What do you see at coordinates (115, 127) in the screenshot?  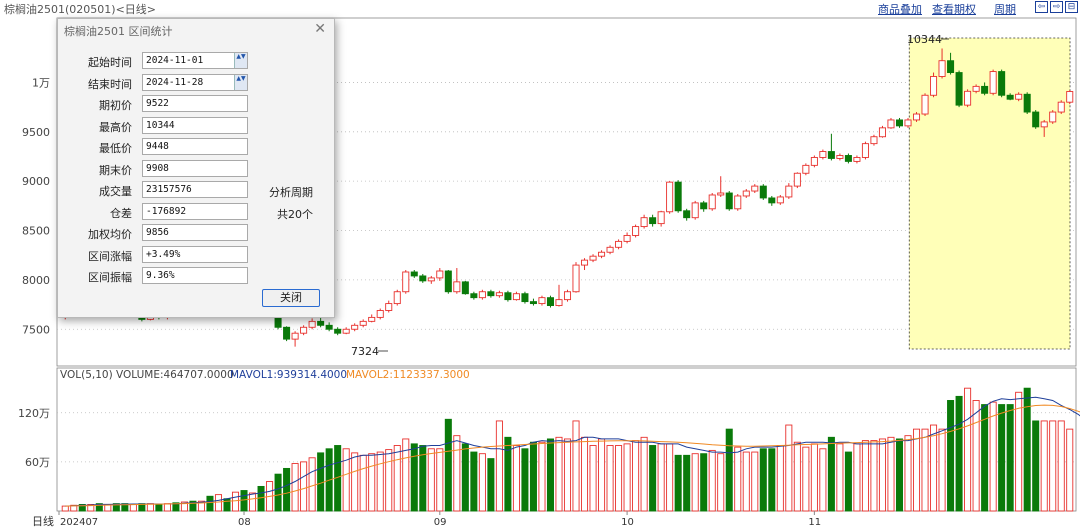 I see `stats-label: 最高价` at bounding box center [115, 127].